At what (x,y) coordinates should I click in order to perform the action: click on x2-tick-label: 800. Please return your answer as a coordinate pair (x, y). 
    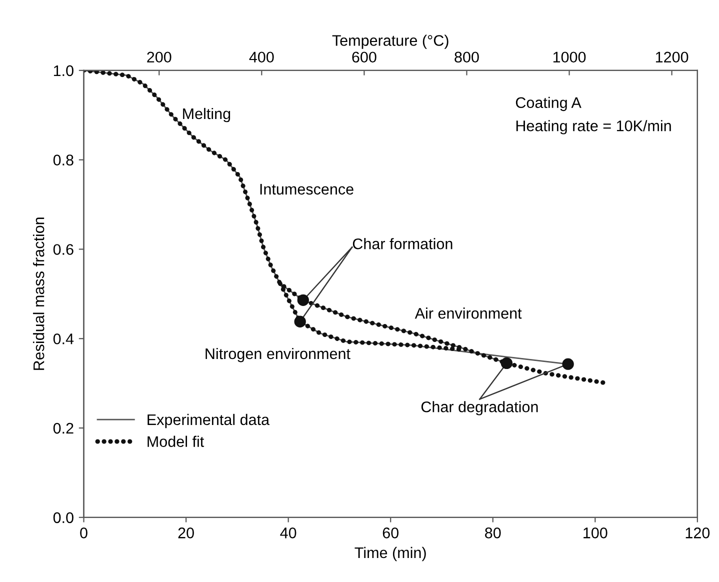
    Looking at the image, I should click on (466, 57).